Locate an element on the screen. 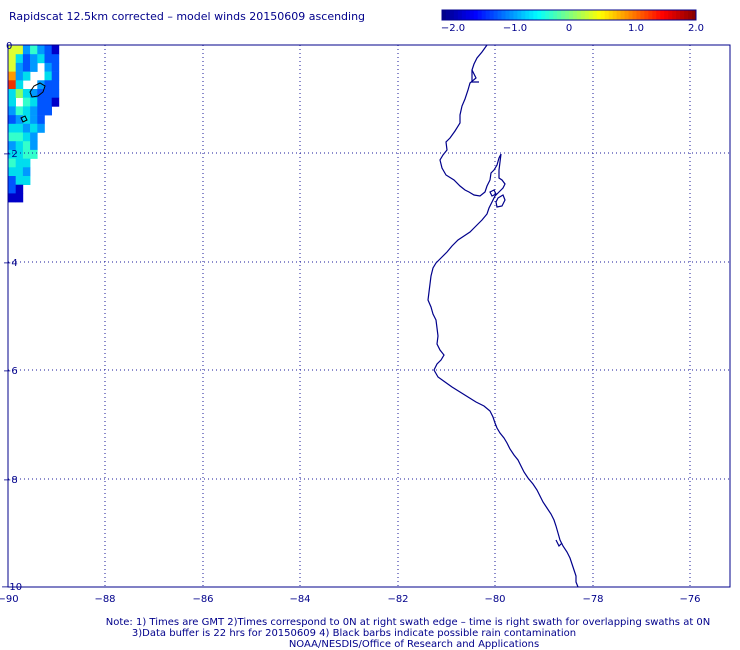 Image resolution: width=740 pixels, height=650 pixels. colorbar-frame is located at coordinates (569, 15).